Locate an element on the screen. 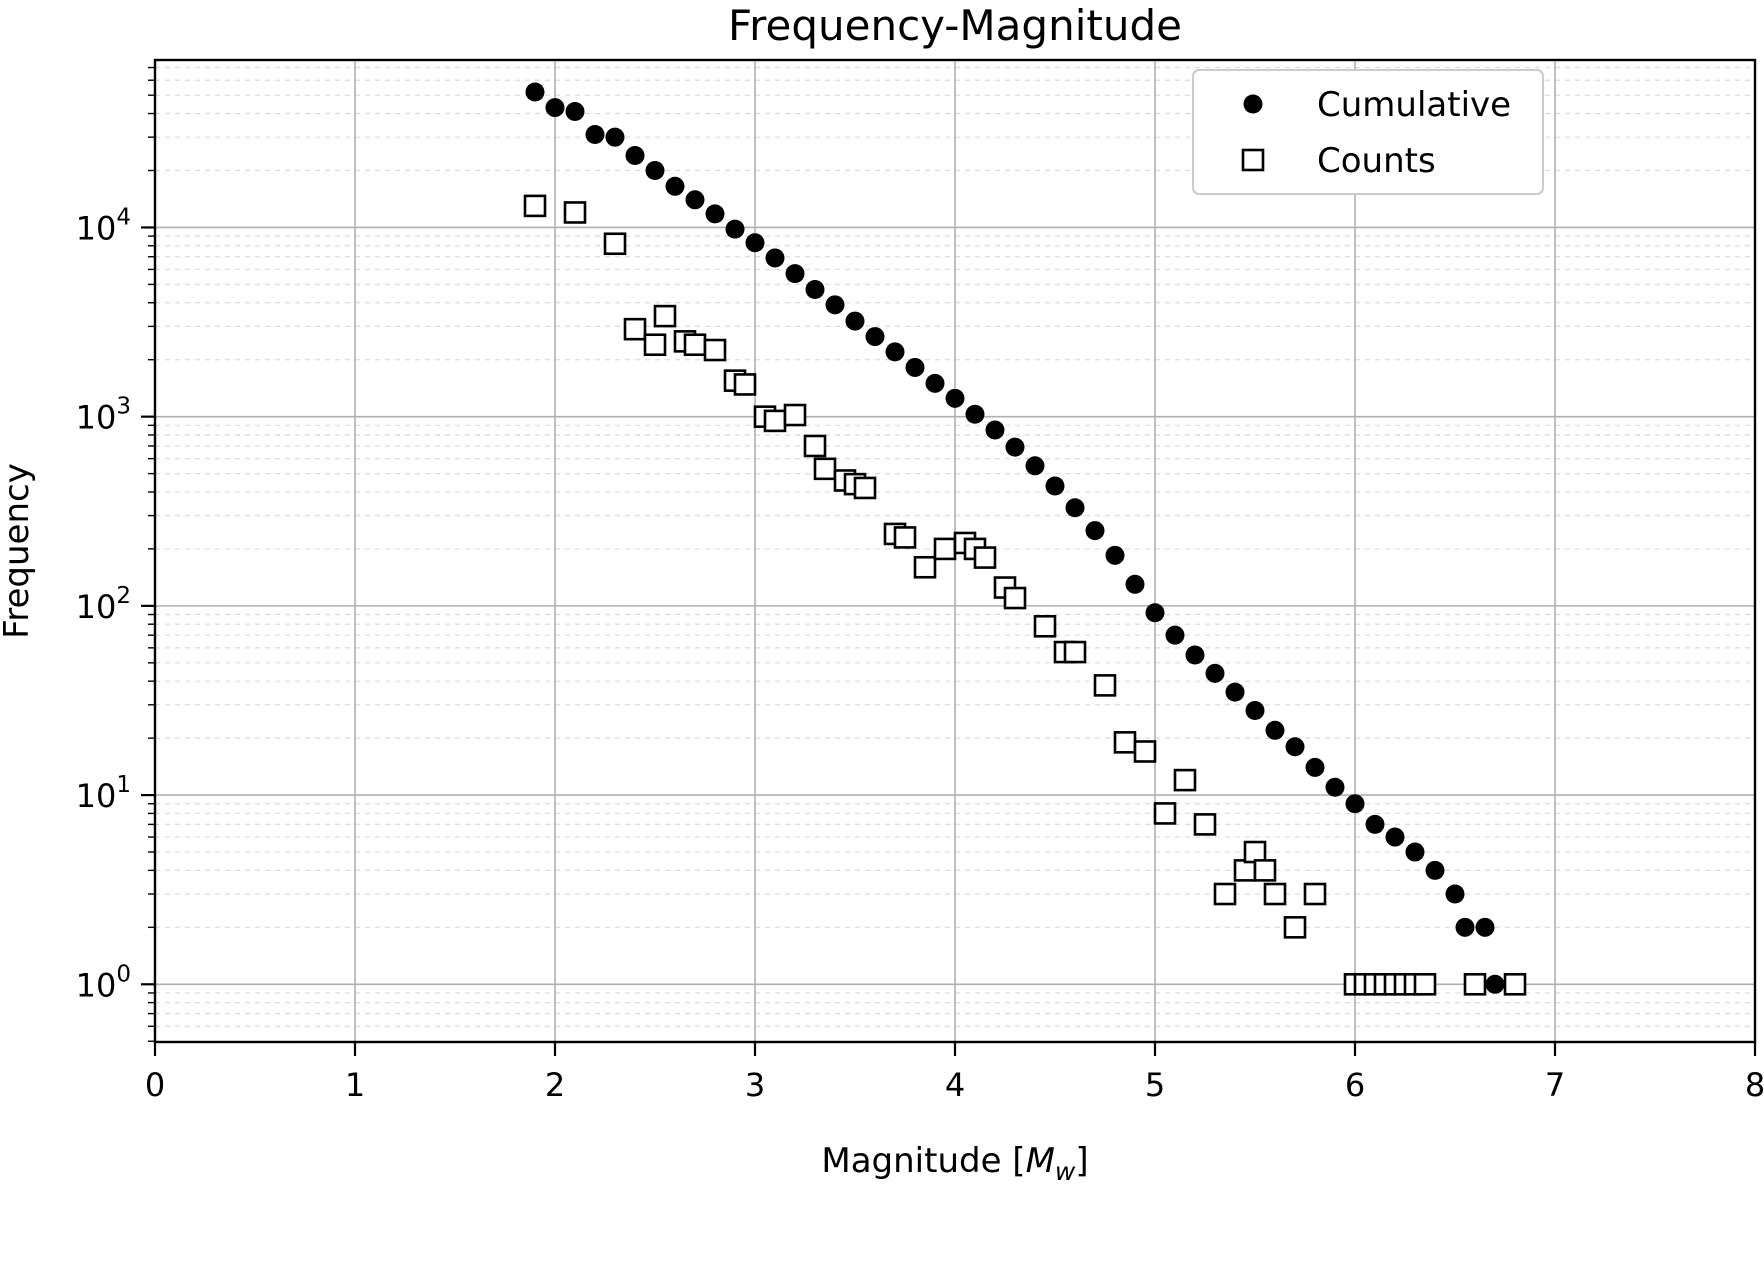  legend-marker-counts is located at coordinates (1253, 160).